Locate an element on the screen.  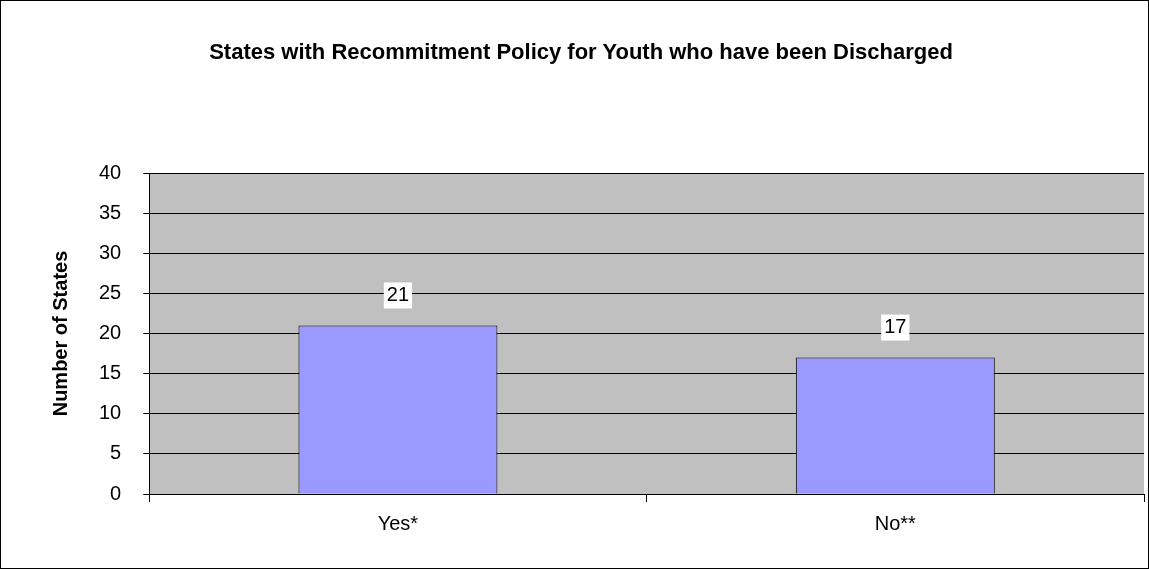
y-tick-label: 0 is located at coordinates (116, 492).